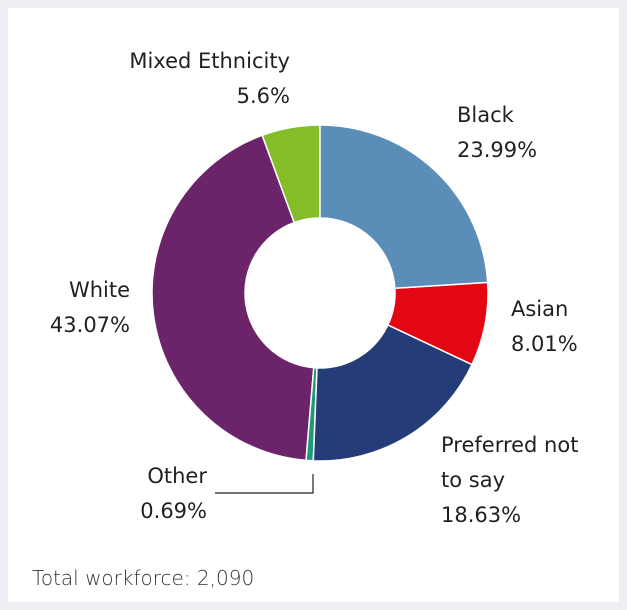 This screenshot has height=610, width=627. What do you see at coordinates (540, 309) in the screenshot?
I see `category-label: Asian` at bounding box center [540, 309].